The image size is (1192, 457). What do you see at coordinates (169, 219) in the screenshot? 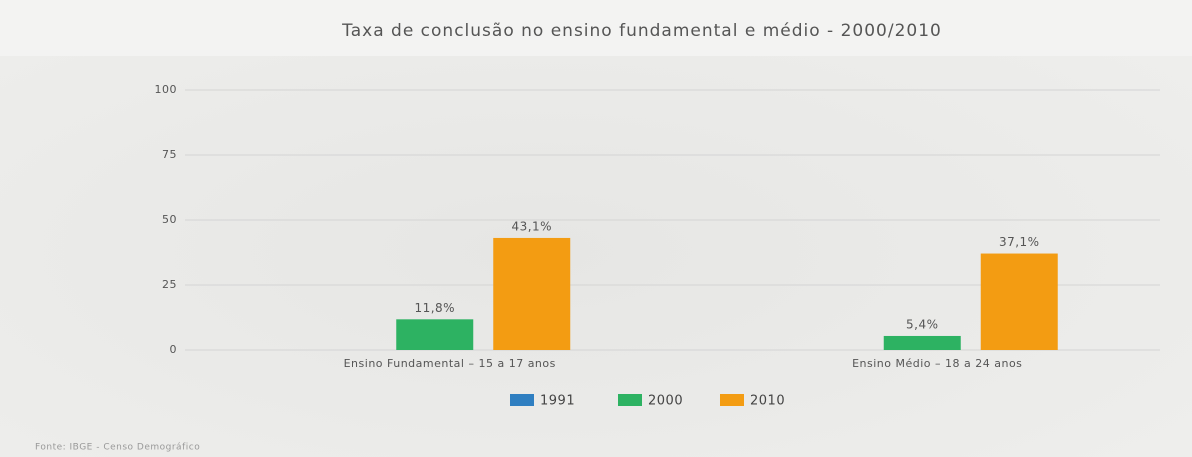
I see `y-tick-label: 50` at bounding box center [169, 219].